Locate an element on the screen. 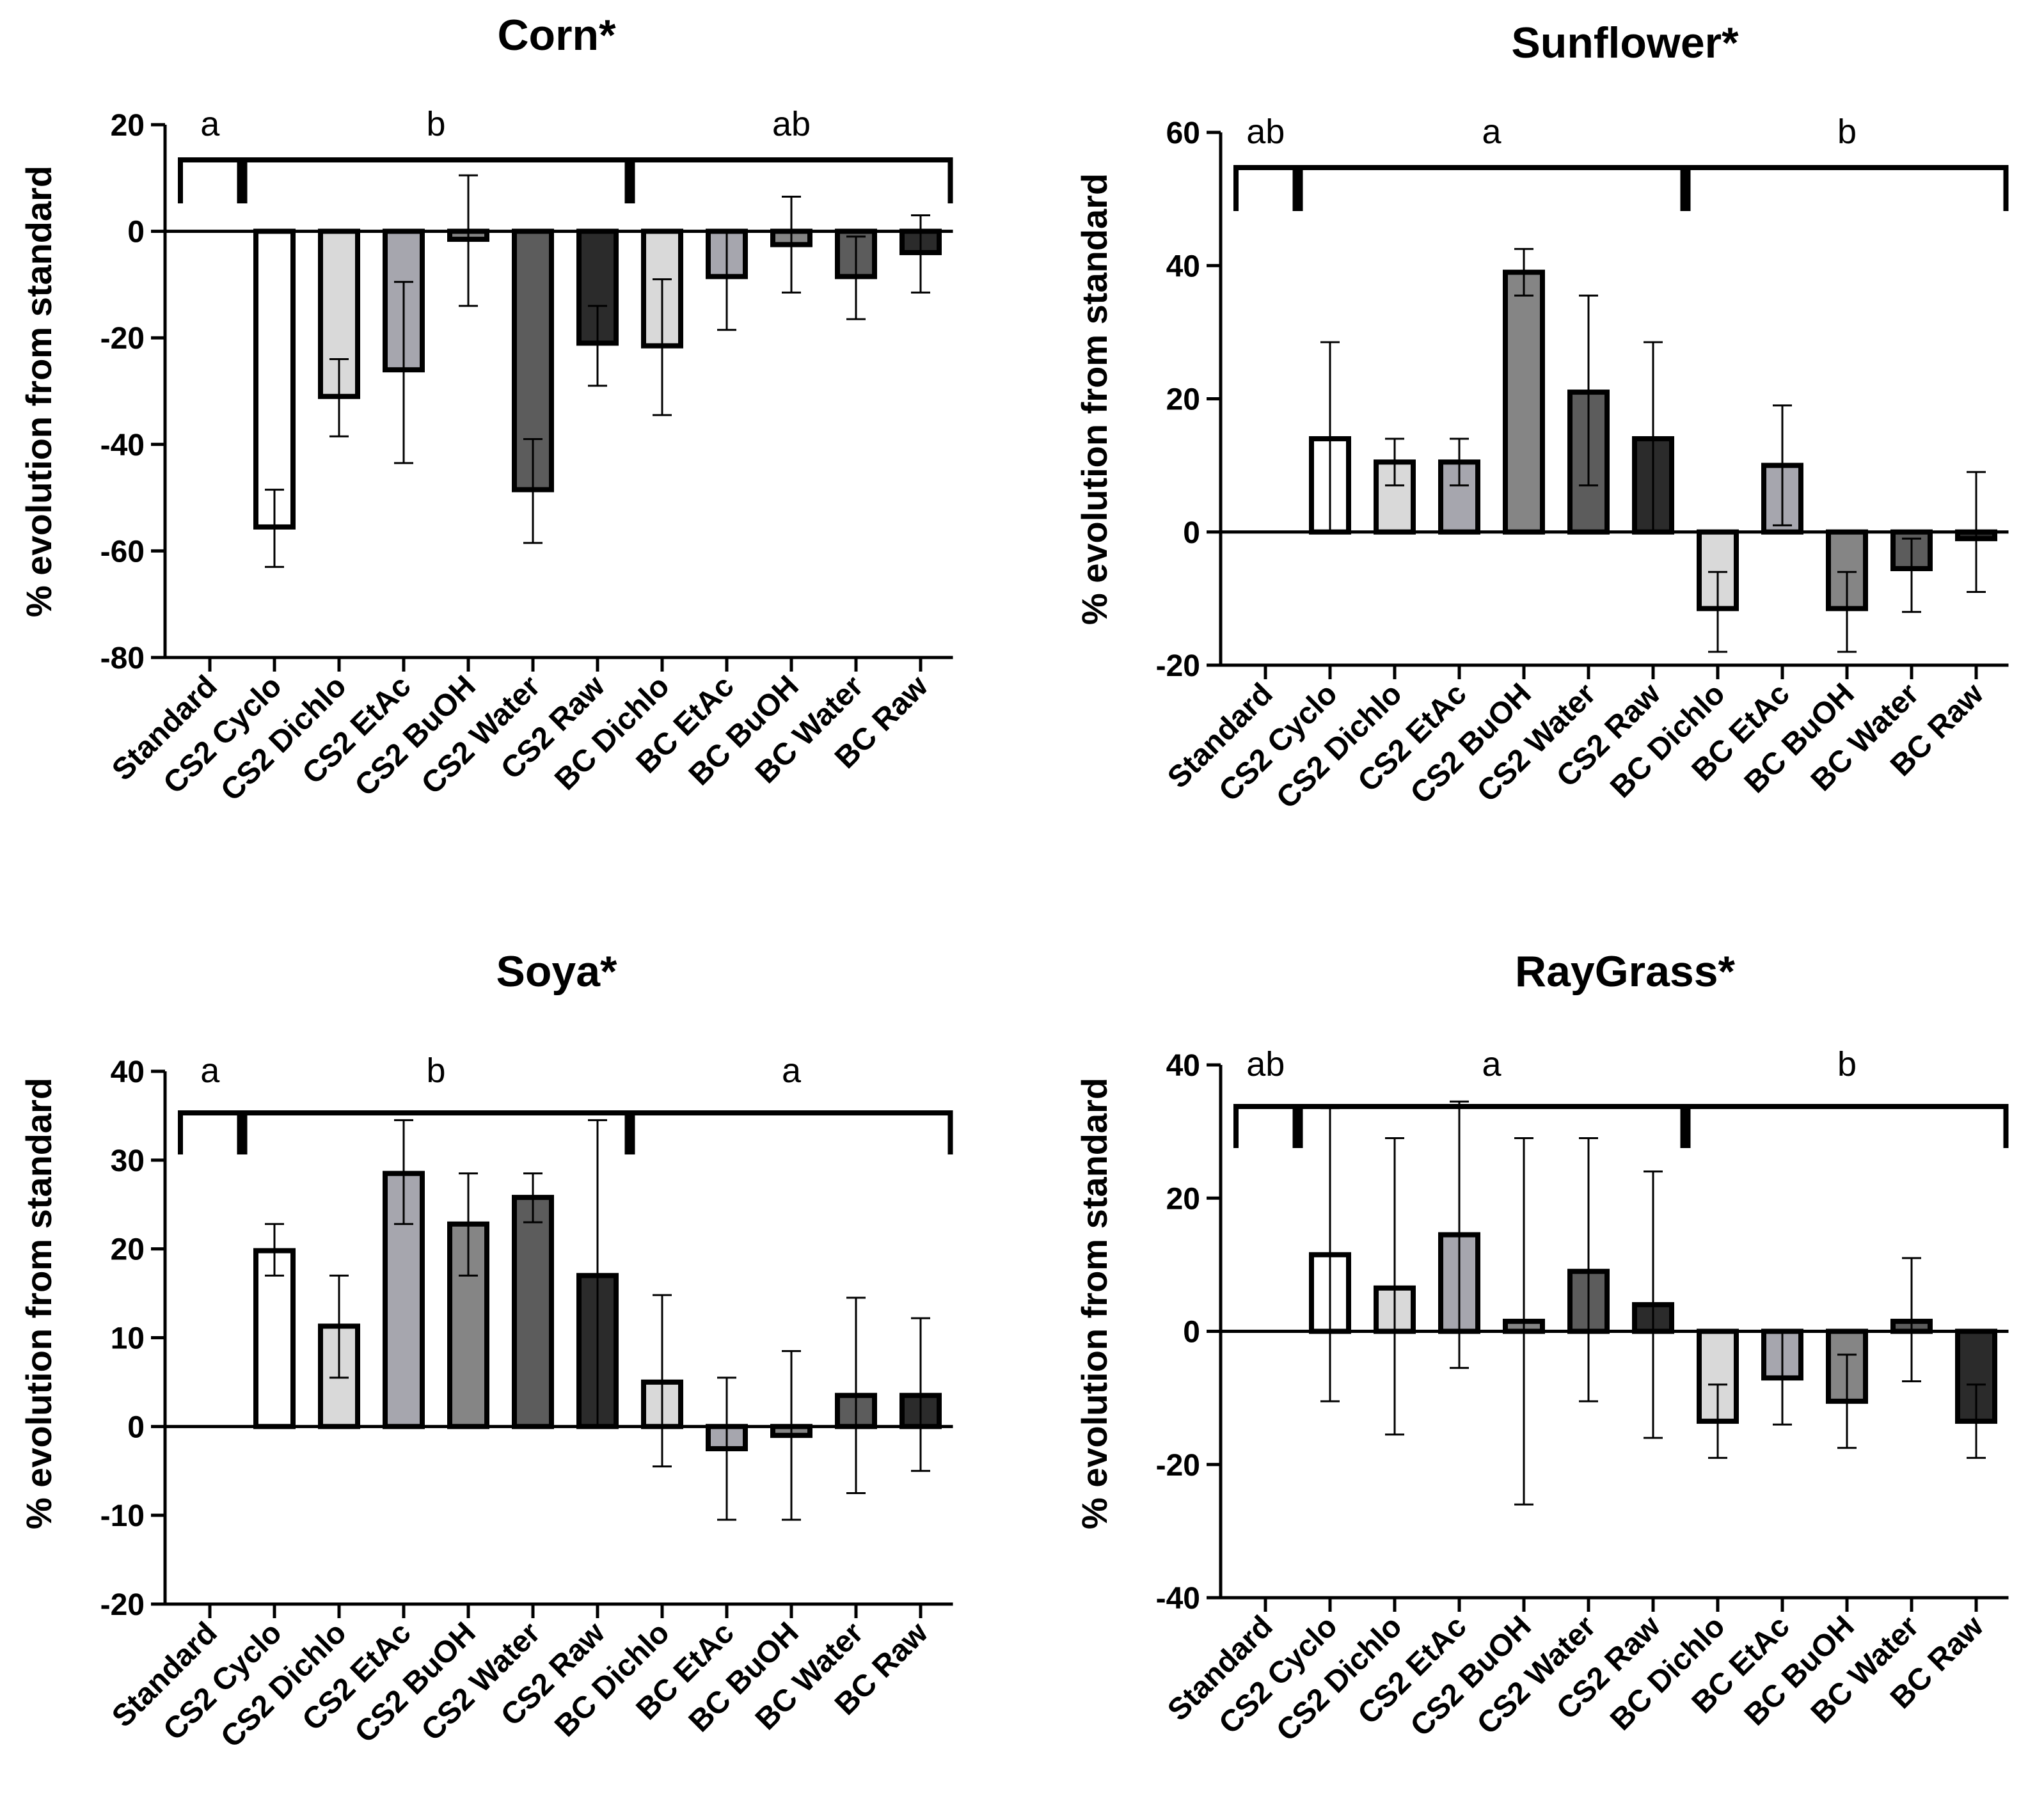 This screenshot has height=1819, width=2044. y-tick-label: 60 is located at coordinates (1183, 133).